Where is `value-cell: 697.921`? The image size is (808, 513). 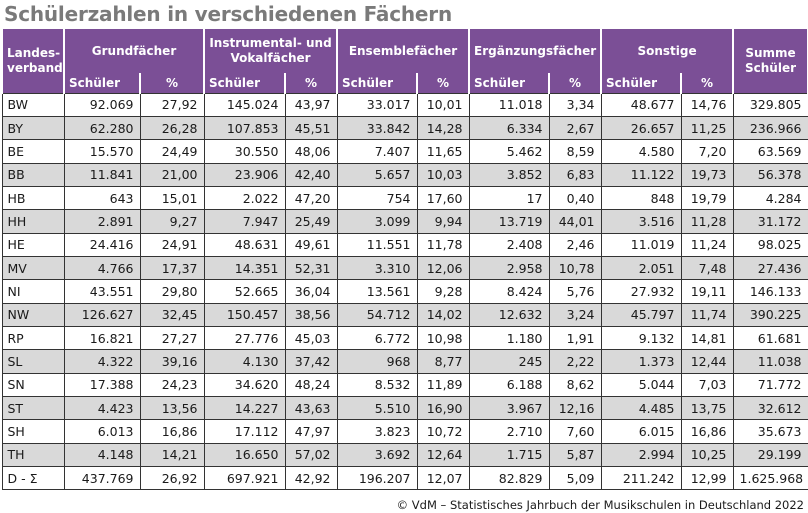
value-cell: 697.921 is located at coordinates (244, 478).